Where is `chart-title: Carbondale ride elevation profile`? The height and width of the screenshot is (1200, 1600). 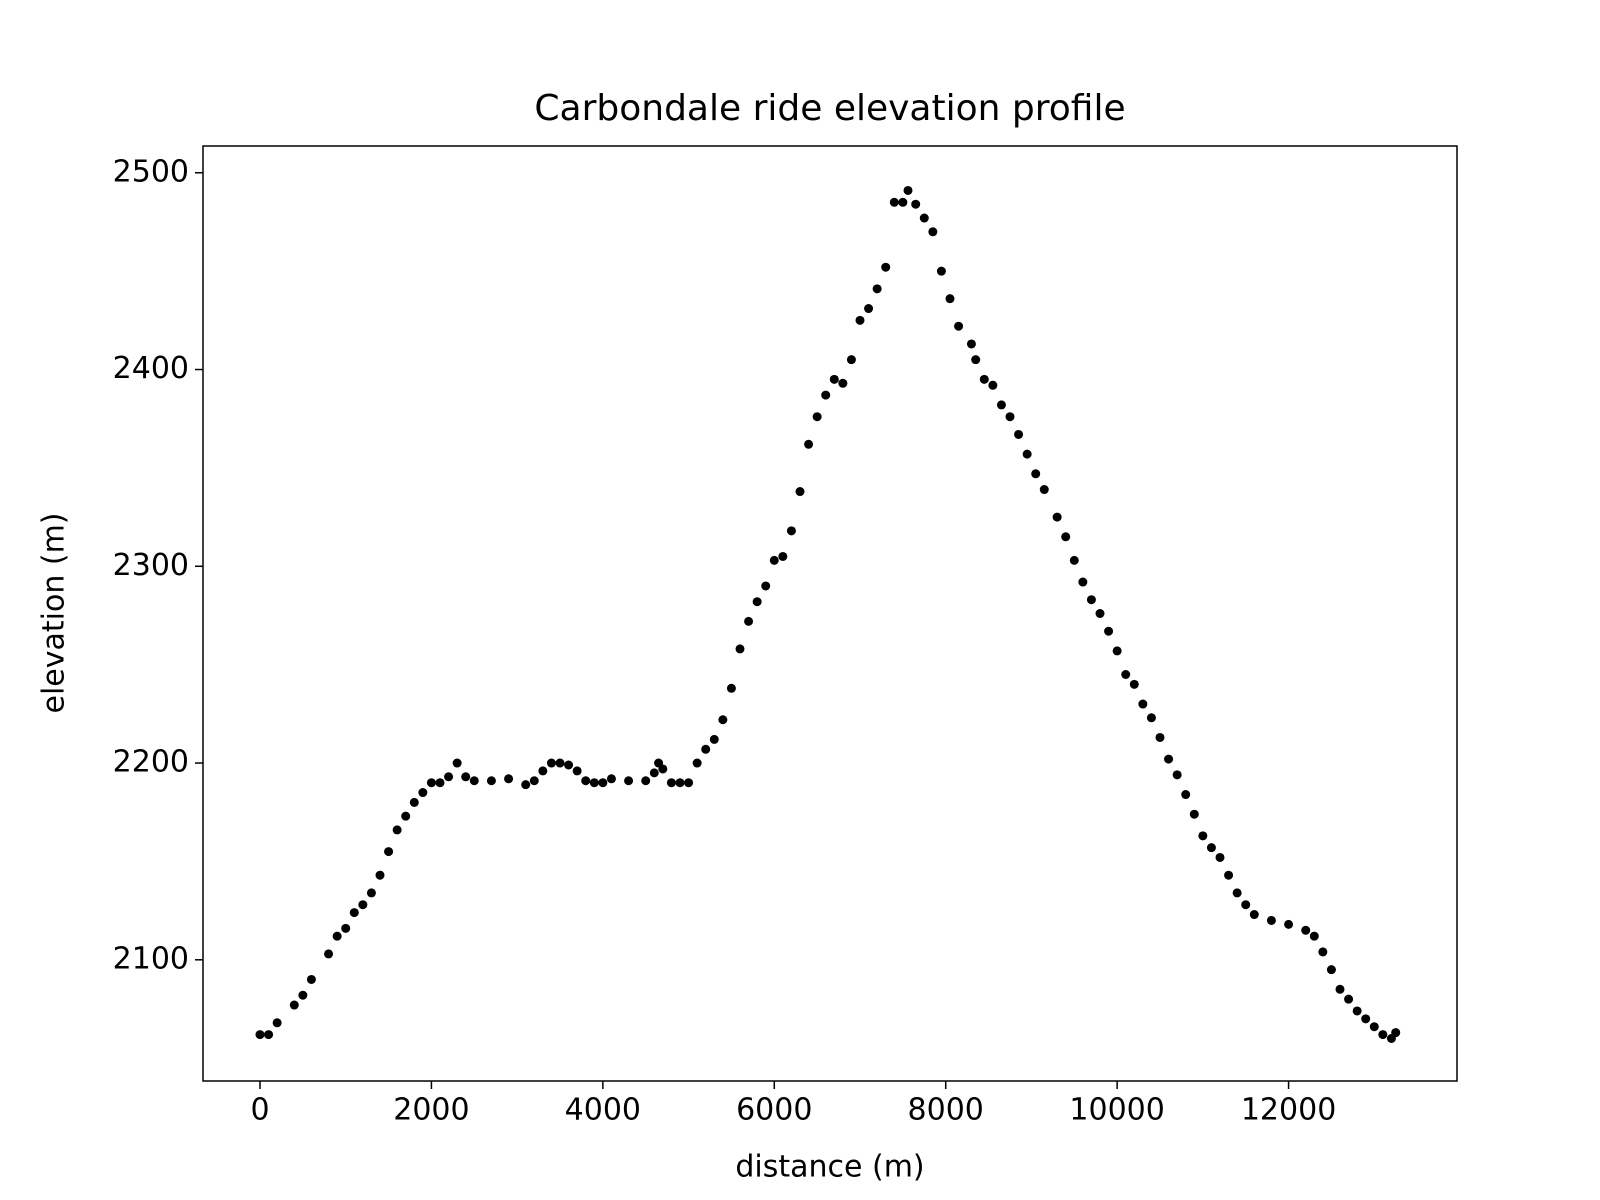 chart-title: Carbondale ride elevation profile is located at coordinates (829, 108).